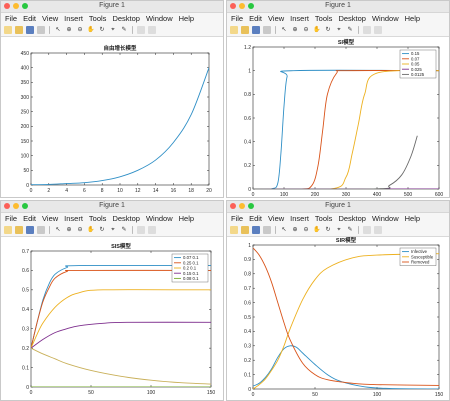 The height and width of the screenshot is (401, 450). What do you see at coordinates (247, 166) in the screenshot?
I see `y-tick-label: 0.2` at bounding box center [247, 166].